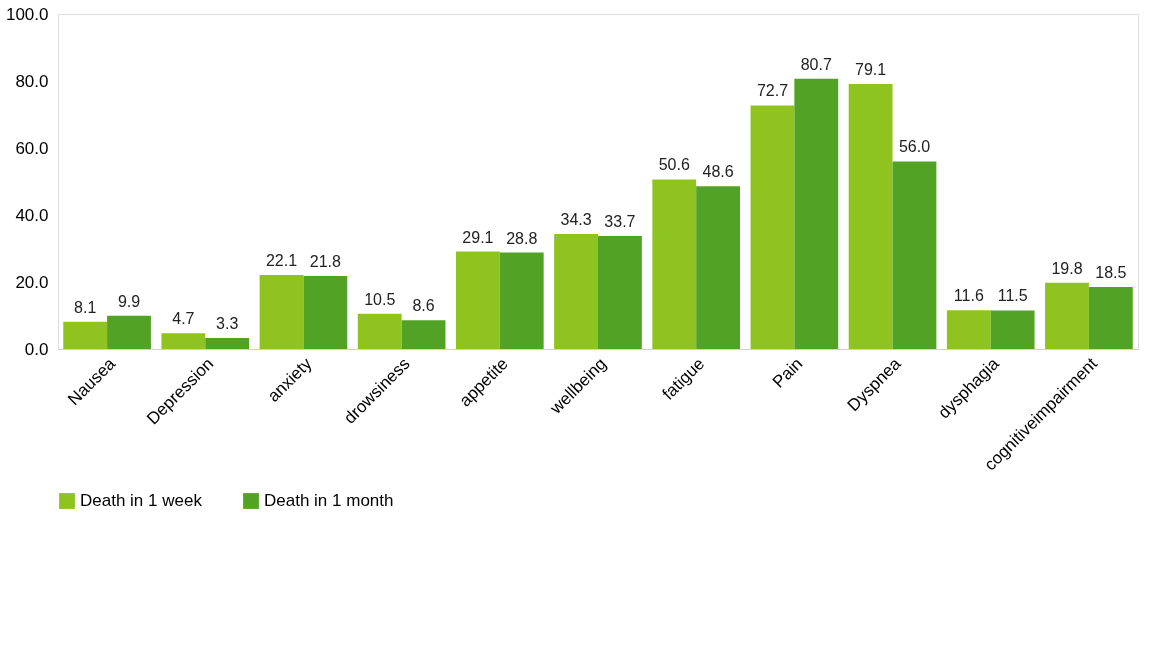 Image resolution: width=1165 pixels, height=650 pixels. Describe the element at coordinates (816, 64) in the screenshot. I see `data-label: 80.7` at that location.